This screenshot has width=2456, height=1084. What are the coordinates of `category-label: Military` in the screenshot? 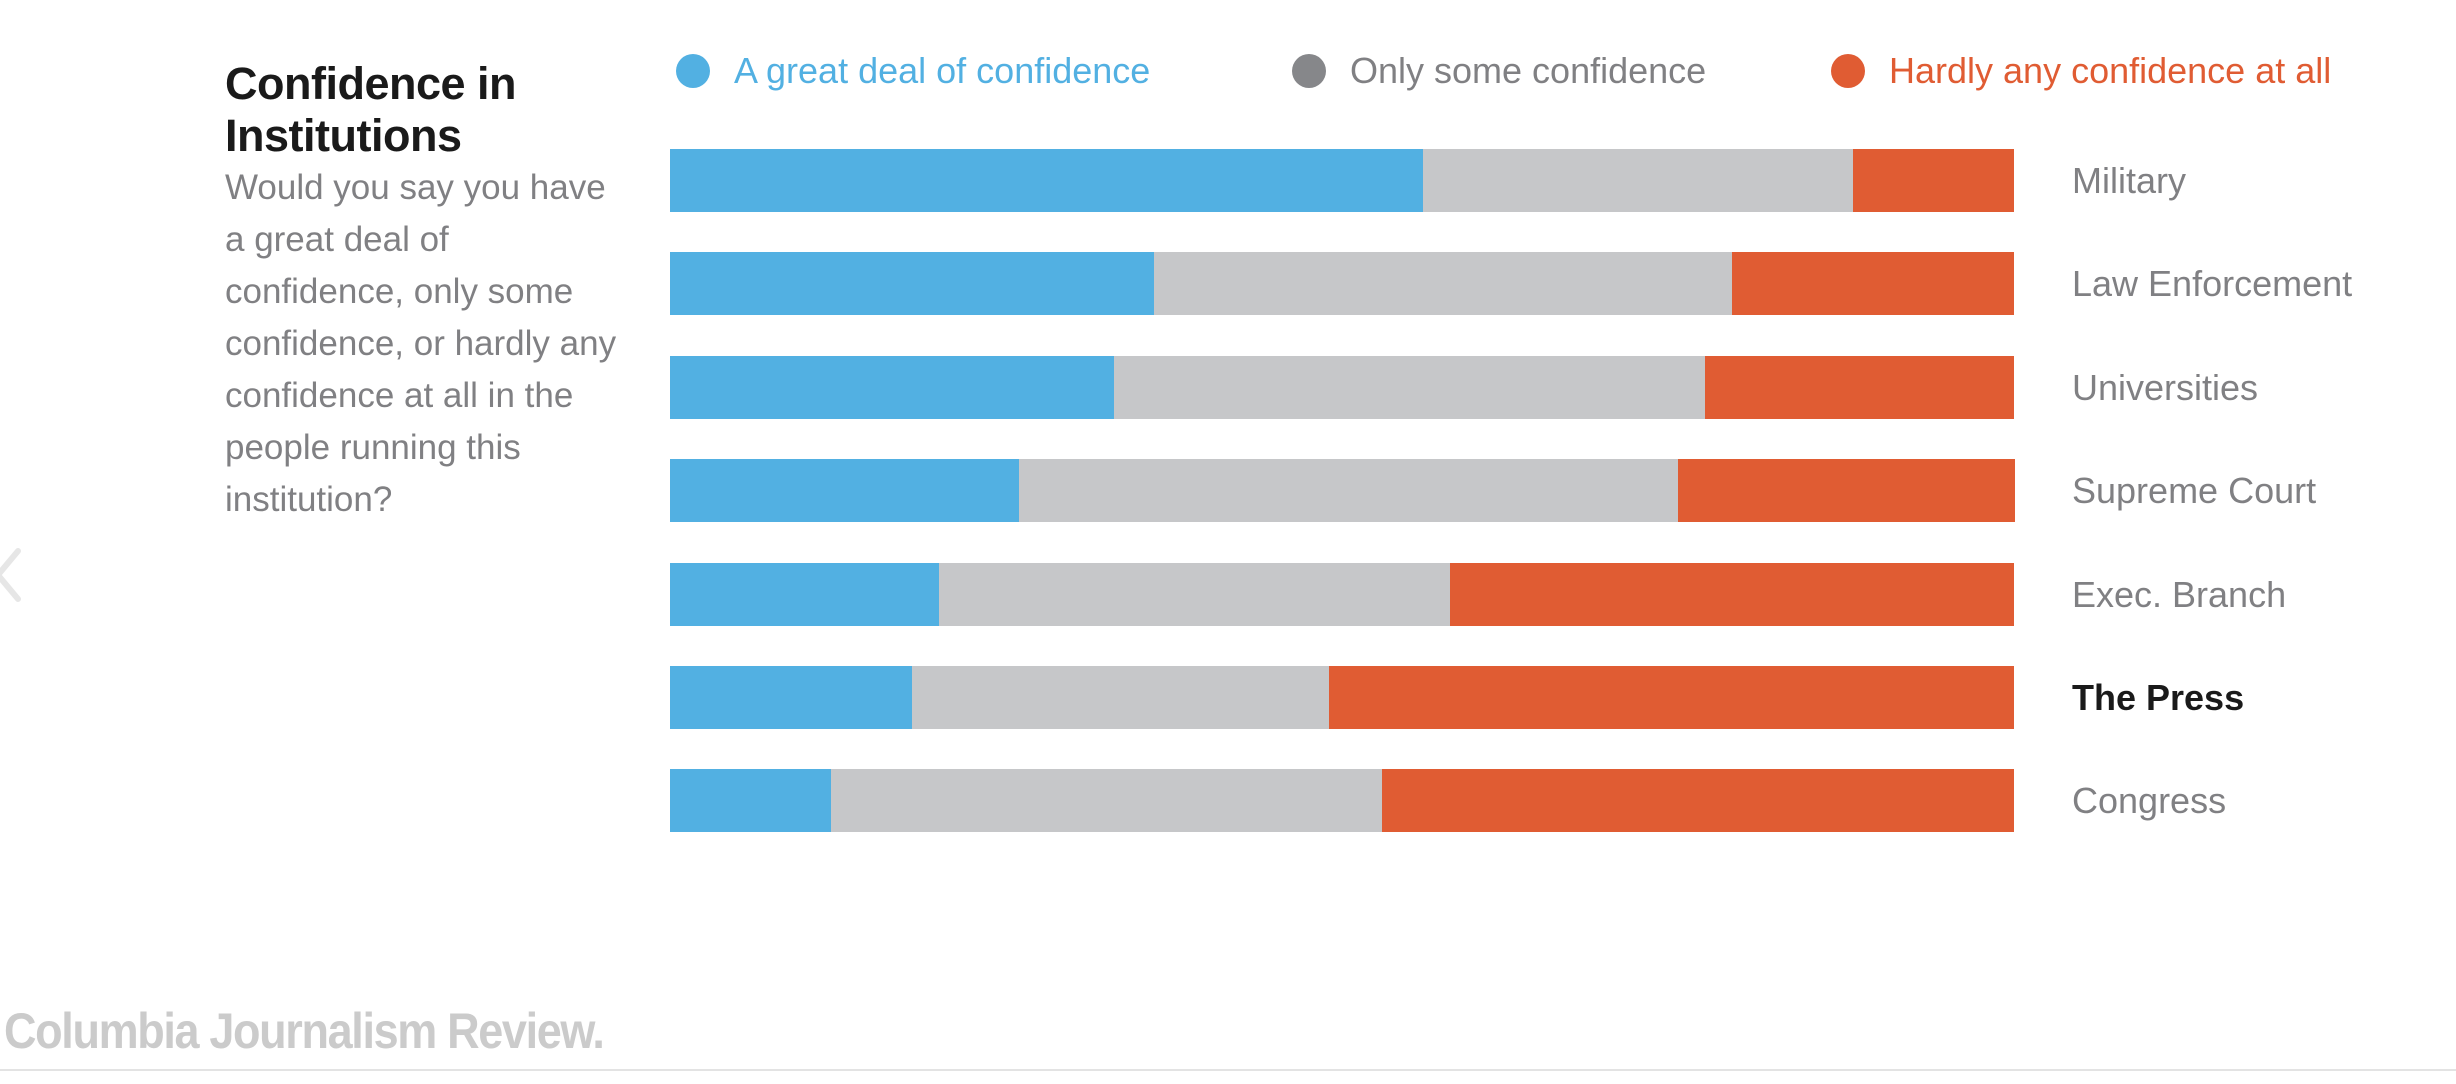 It's located at (2129, 180).